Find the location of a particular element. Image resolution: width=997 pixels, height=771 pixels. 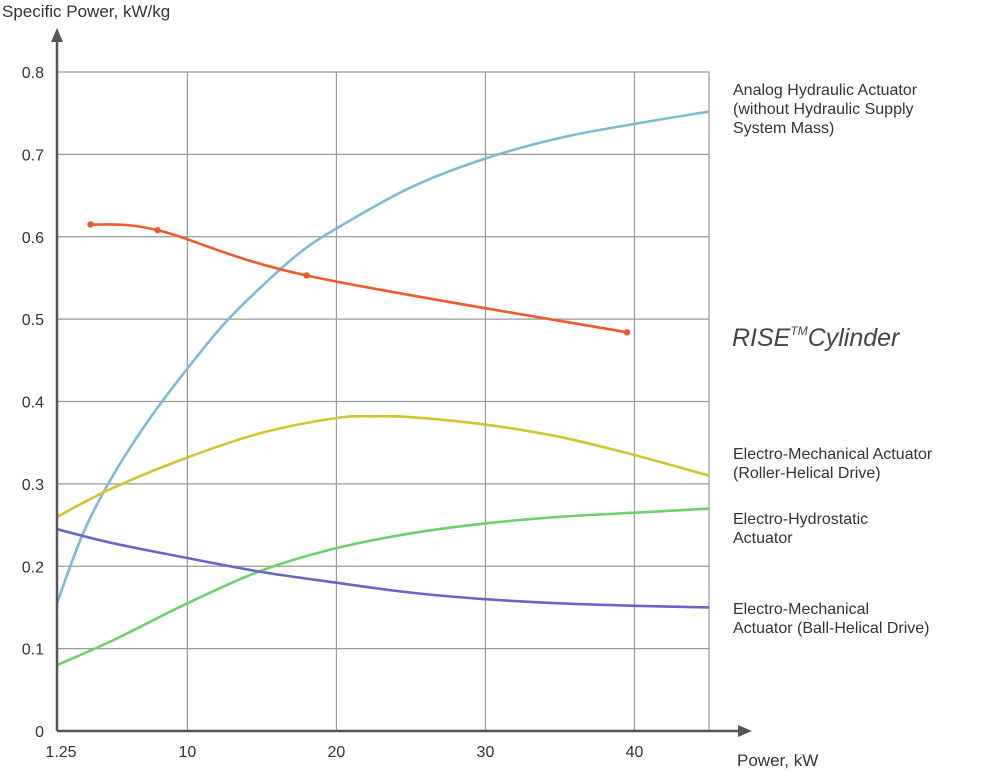

y-tick-label: 0.1 is located at coordinates (33, 650).